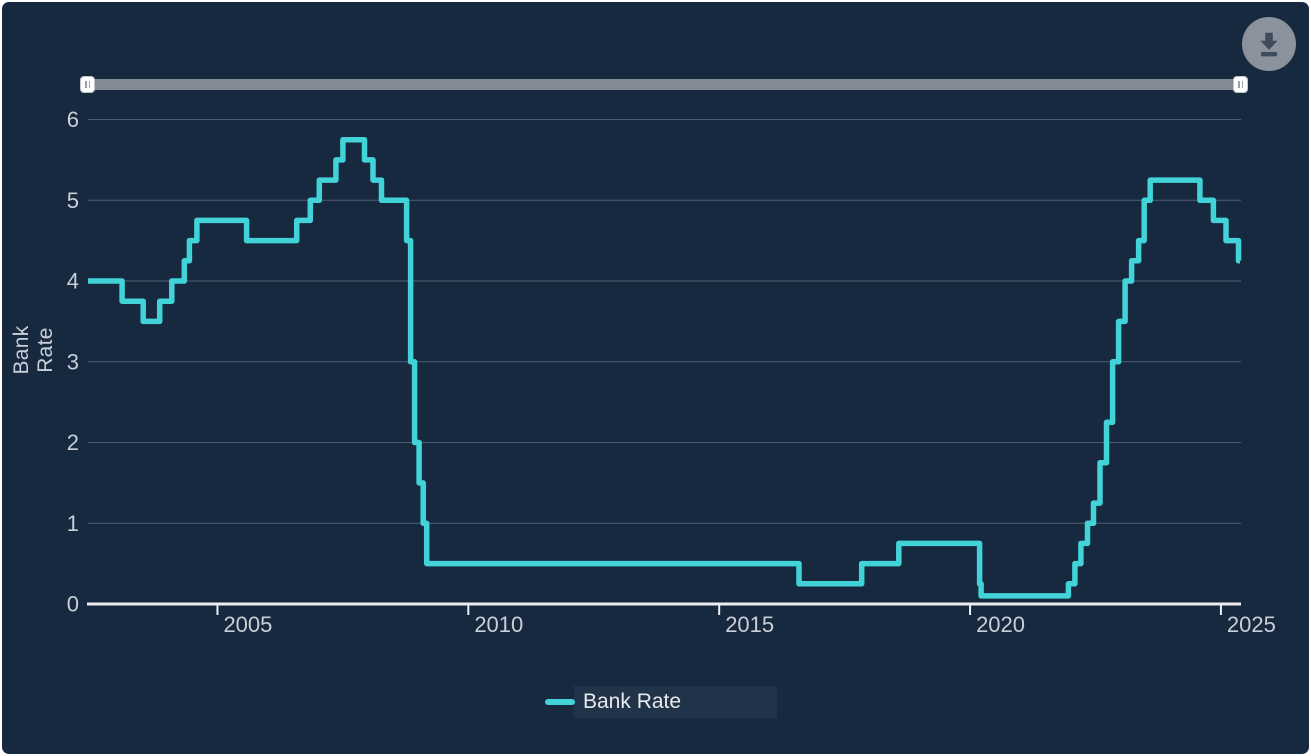  What do you see at coordinates (33, 350) in the screenshot?
I see `y-axis-title: Bank Rate` at bounding box center [33, 350].